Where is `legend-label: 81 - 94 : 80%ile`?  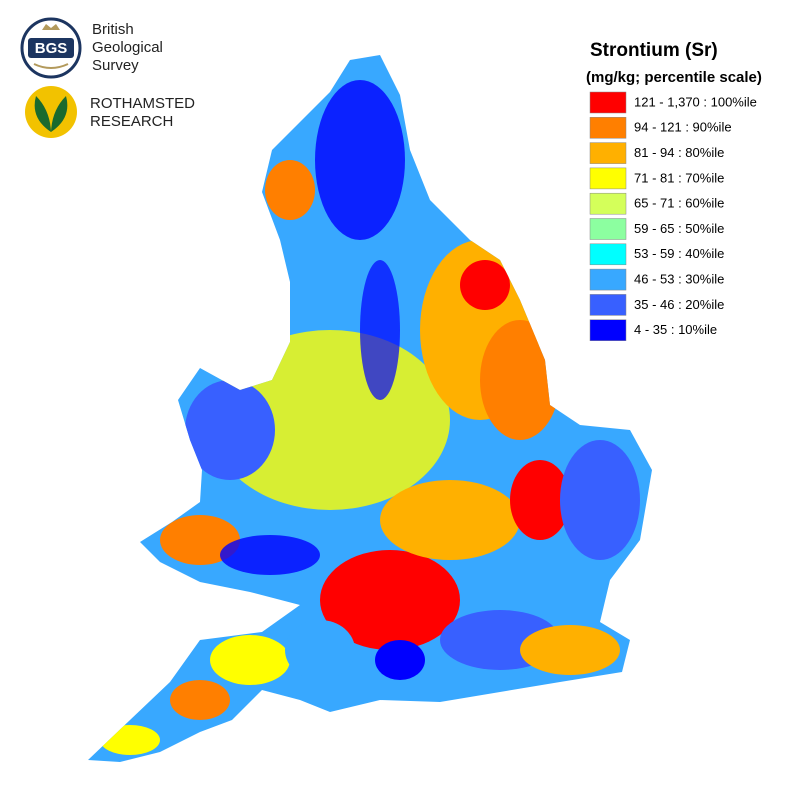
legend-label: 81 - 94 : 80%ile is located at coordinates (679, 152).